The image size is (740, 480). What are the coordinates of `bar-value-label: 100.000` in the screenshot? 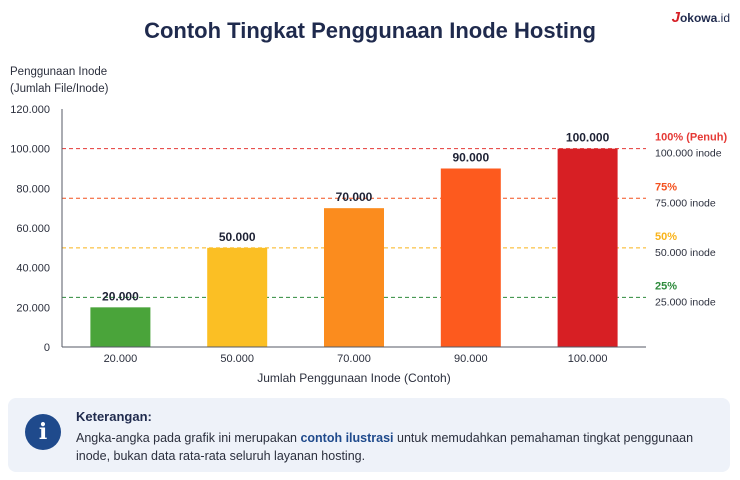 It's located at (588, 138).